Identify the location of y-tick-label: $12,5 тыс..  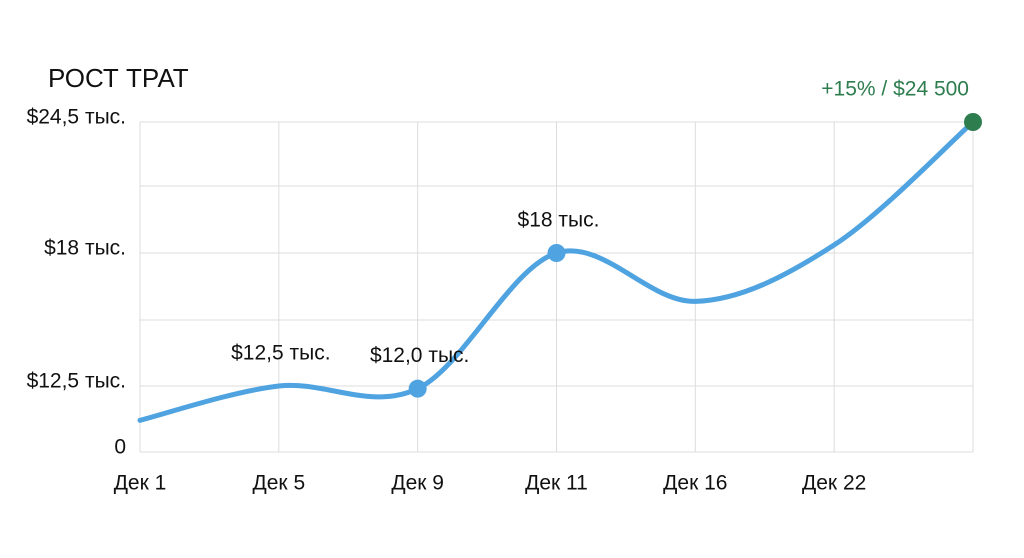
(76, 381).